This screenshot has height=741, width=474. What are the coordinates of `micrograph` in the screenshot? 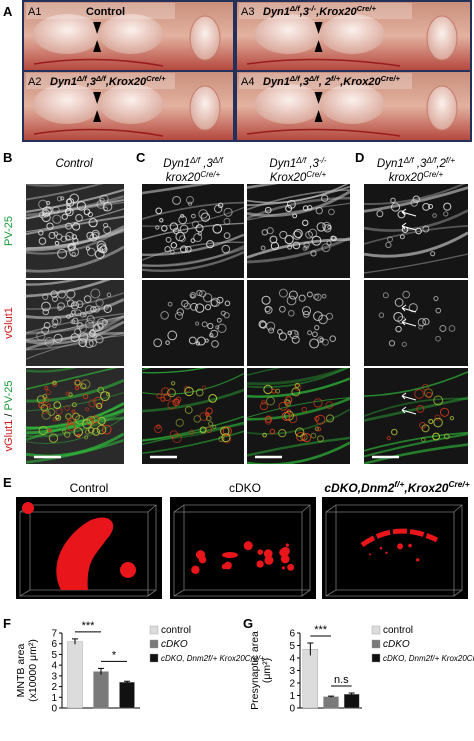 It's located at (298, 323).